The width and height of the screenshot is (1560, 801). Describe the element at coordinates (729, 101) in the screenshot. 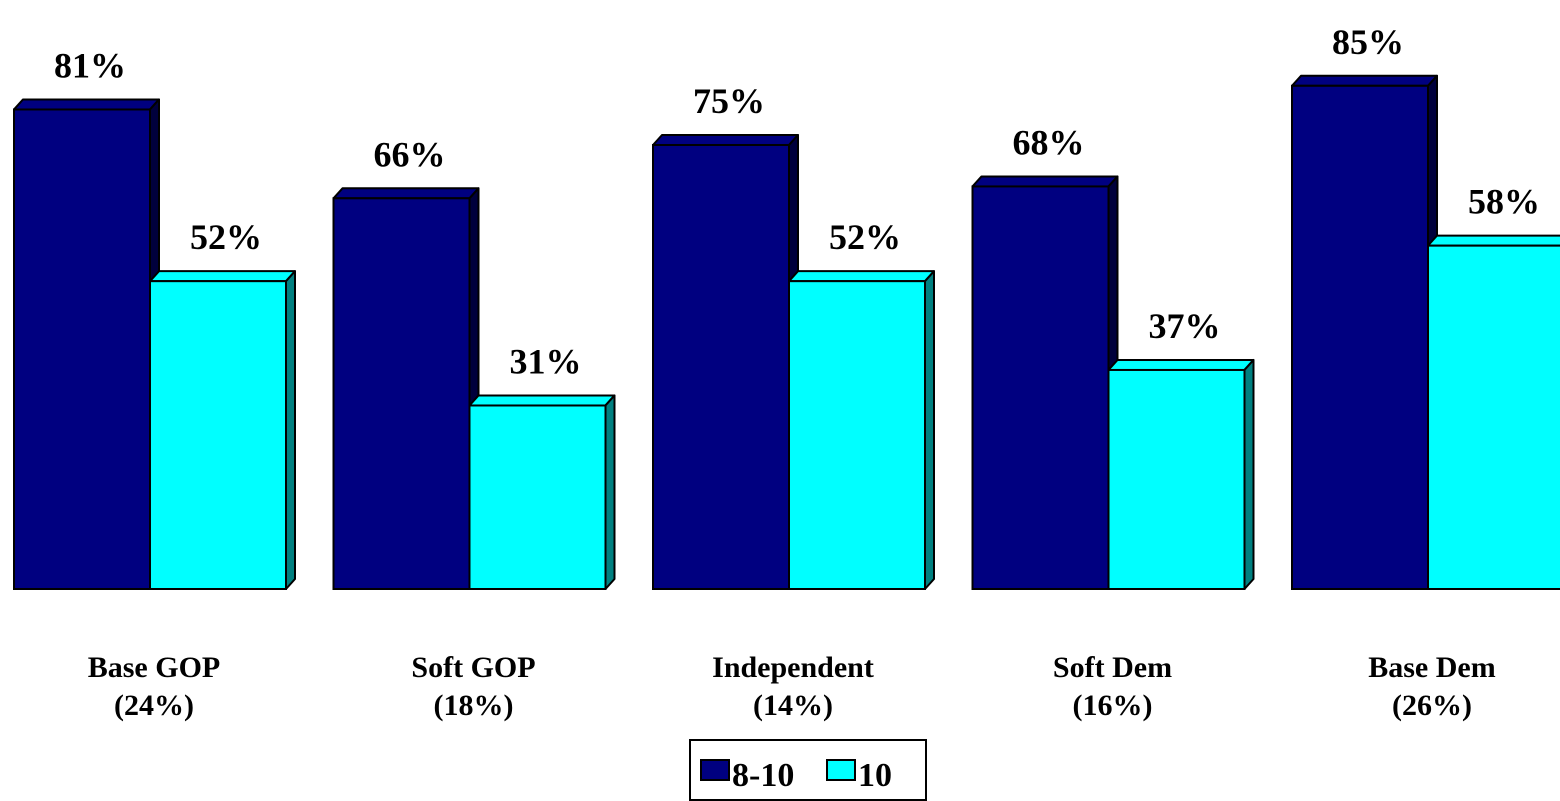

I see `value-label: 75%` at that location.